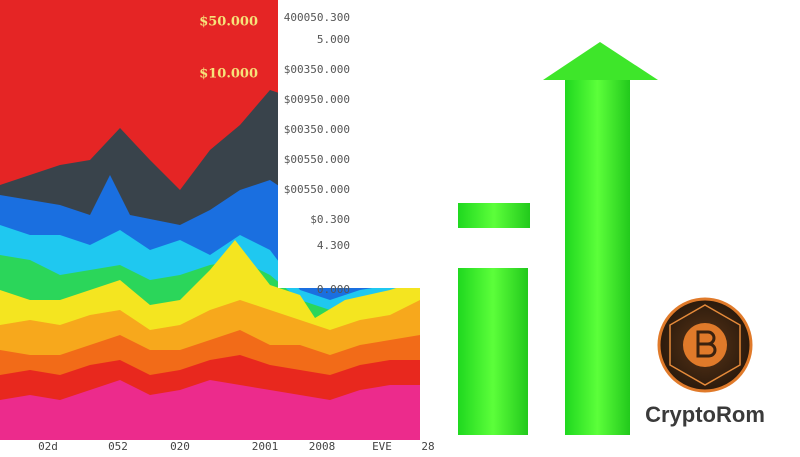  I want to click on x-label: 2008, so click(322, 446).